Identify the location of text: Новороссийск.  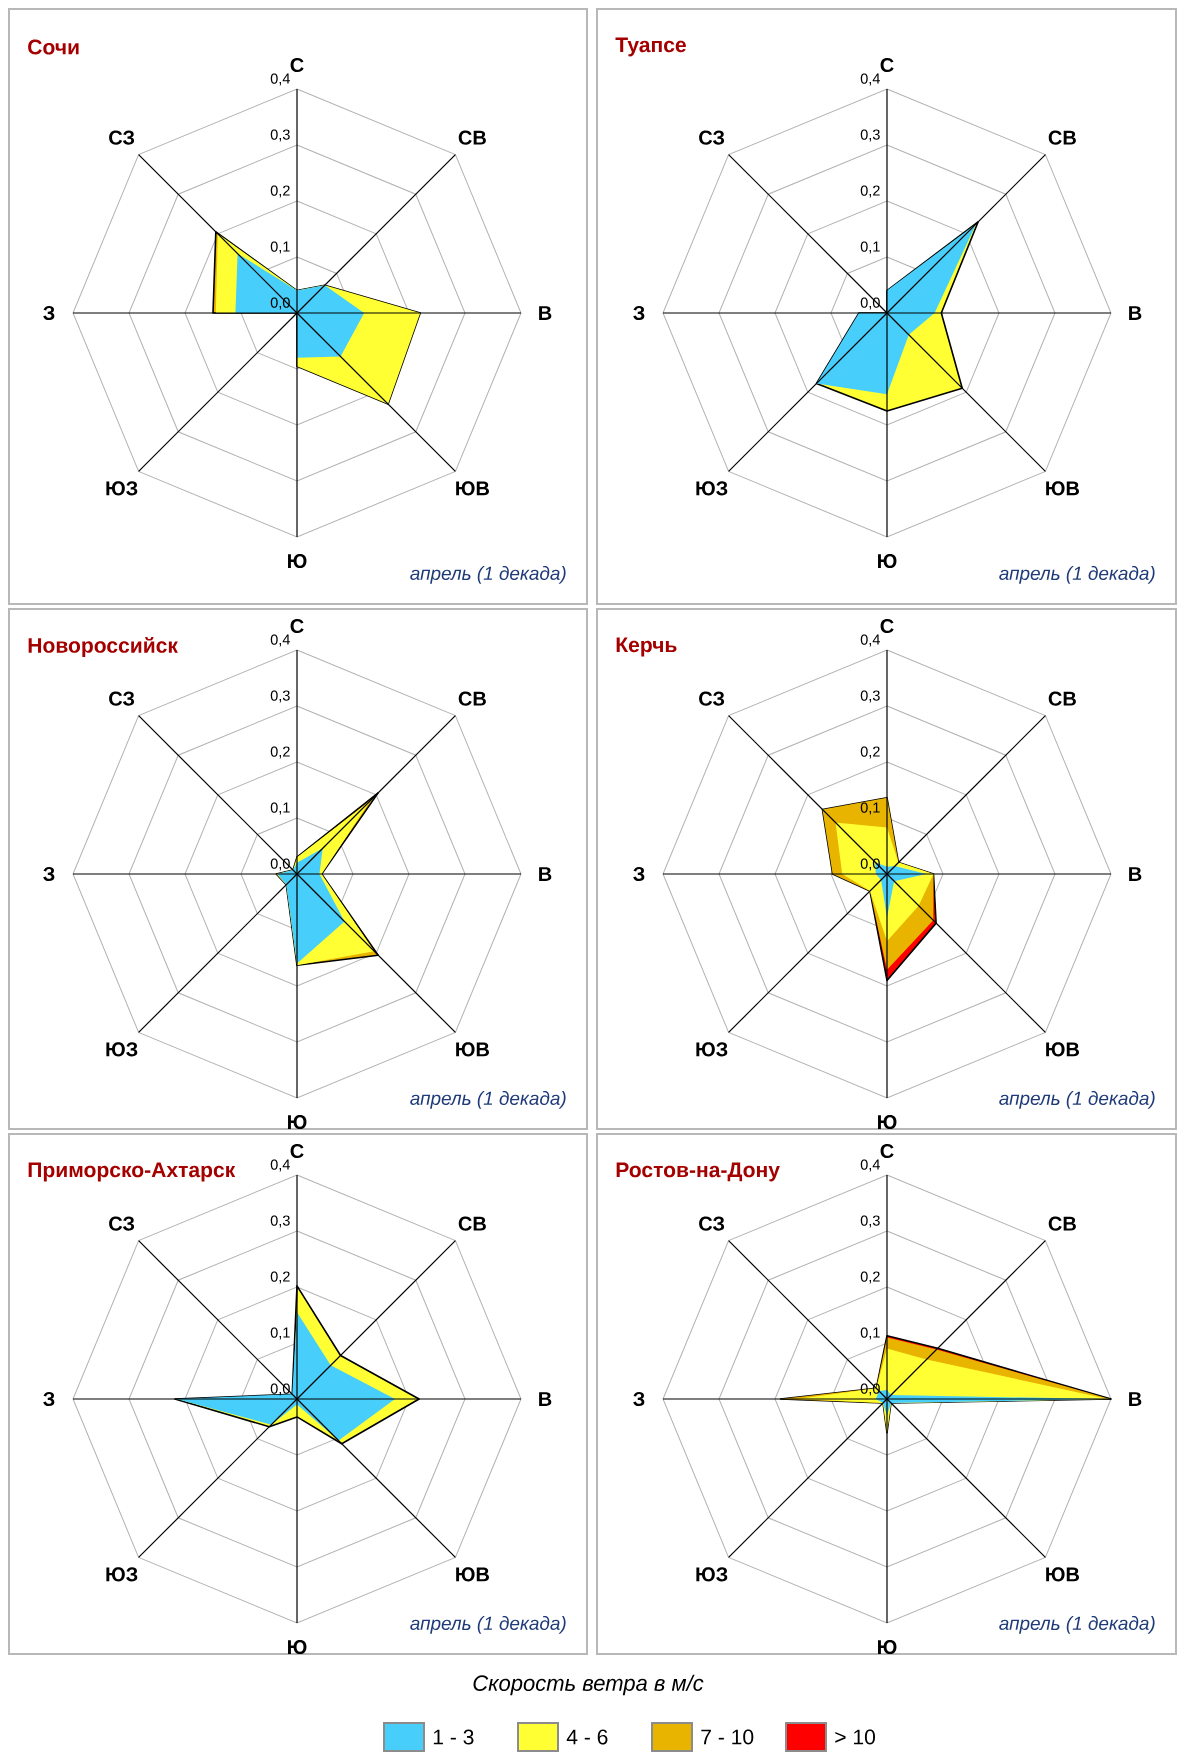
(103, 647).